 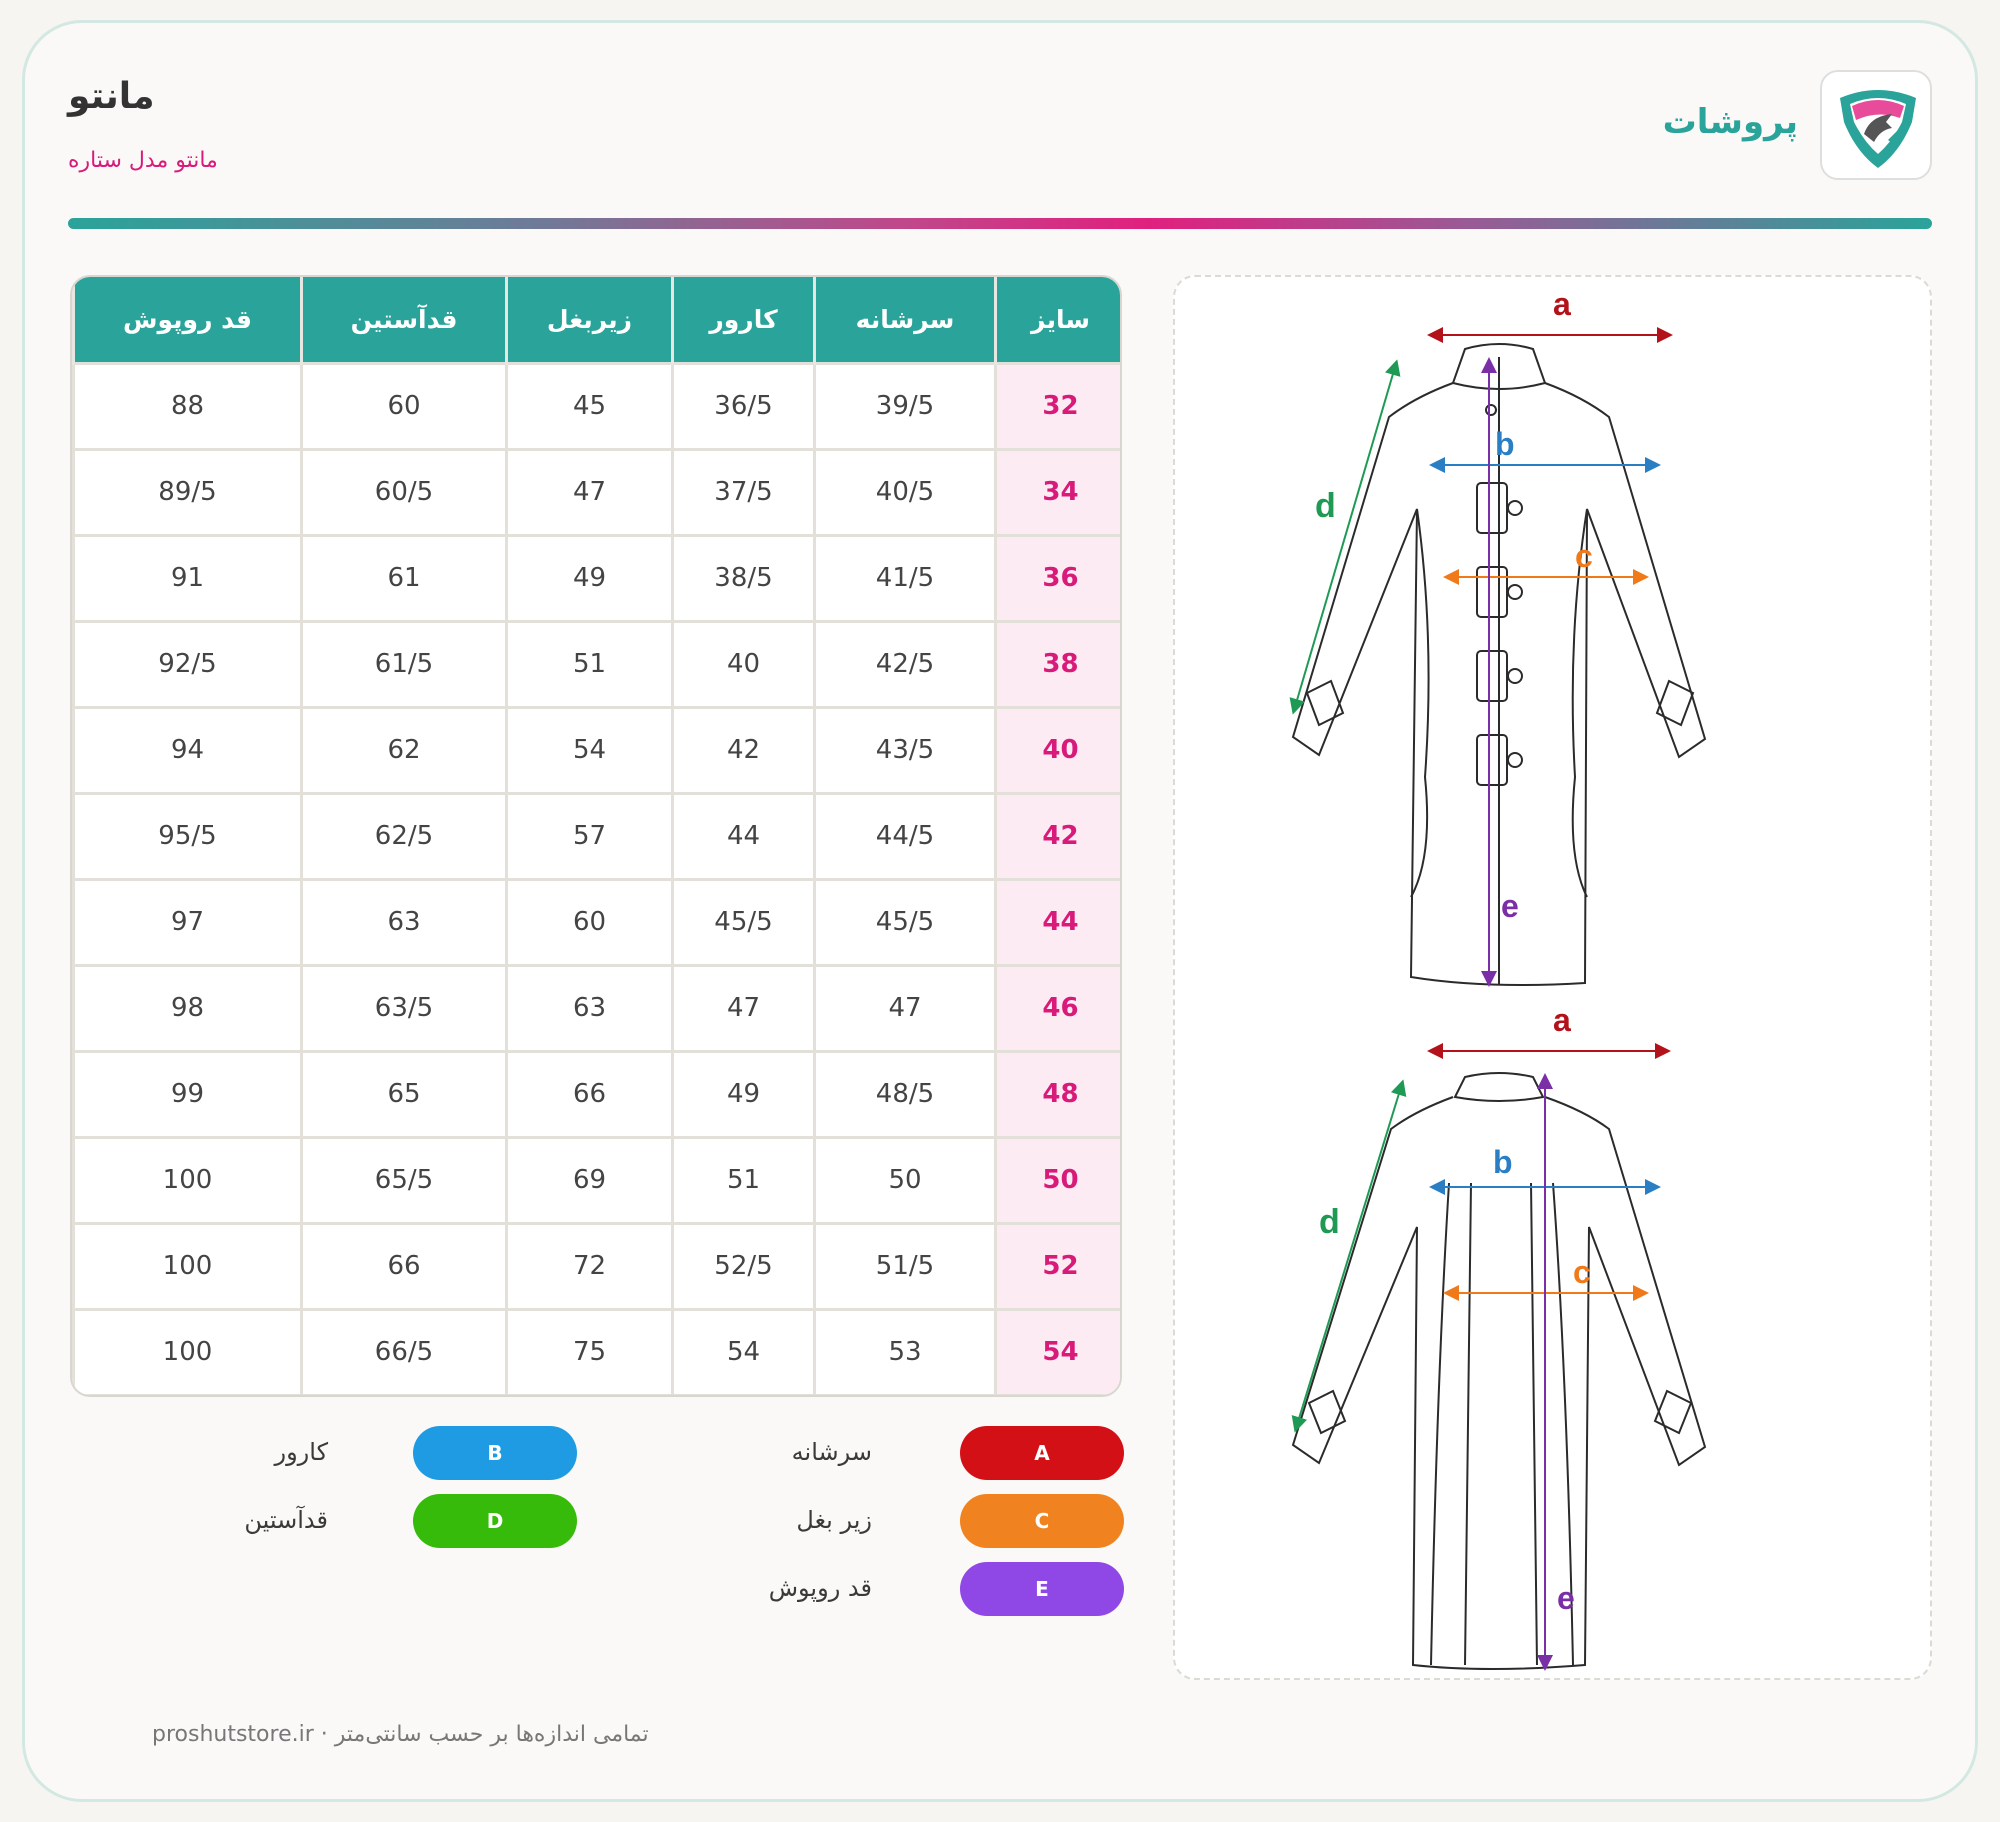 What do you see at coordinates (187, 922) in the screenshot?
I see `table-cell: 97` at bounding box center [187, 922].